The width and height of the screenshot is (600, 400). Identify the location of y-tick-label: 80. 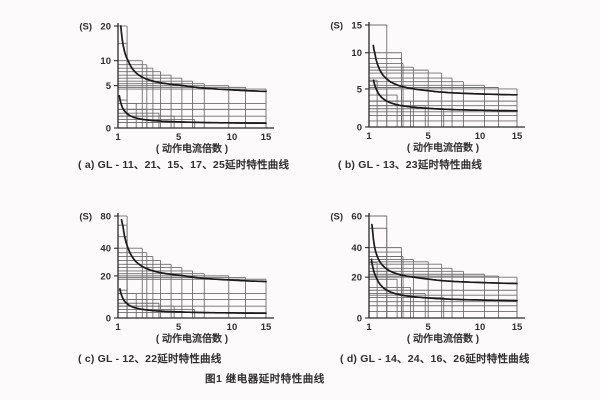
(105, 217).